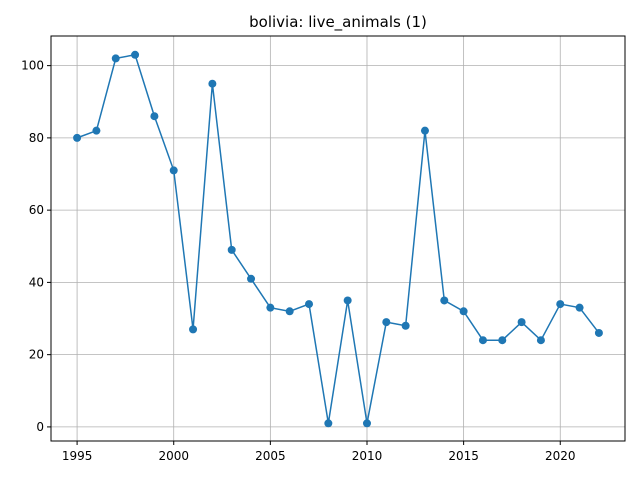  Describe the element at coordinates (40, 427) in the screenshot. I see `y-tick-label: 0` at that location.